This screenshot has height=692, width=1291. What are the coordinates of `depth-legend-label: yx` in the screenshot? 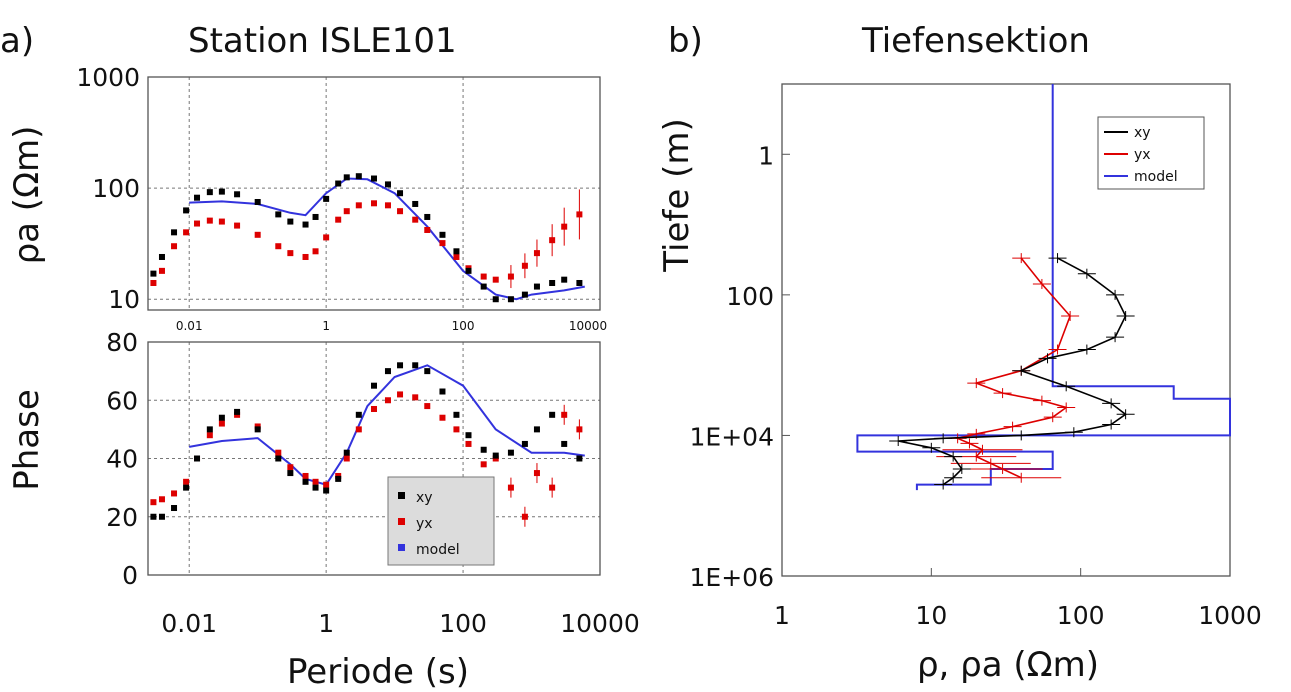 It's located at (1142, 155).